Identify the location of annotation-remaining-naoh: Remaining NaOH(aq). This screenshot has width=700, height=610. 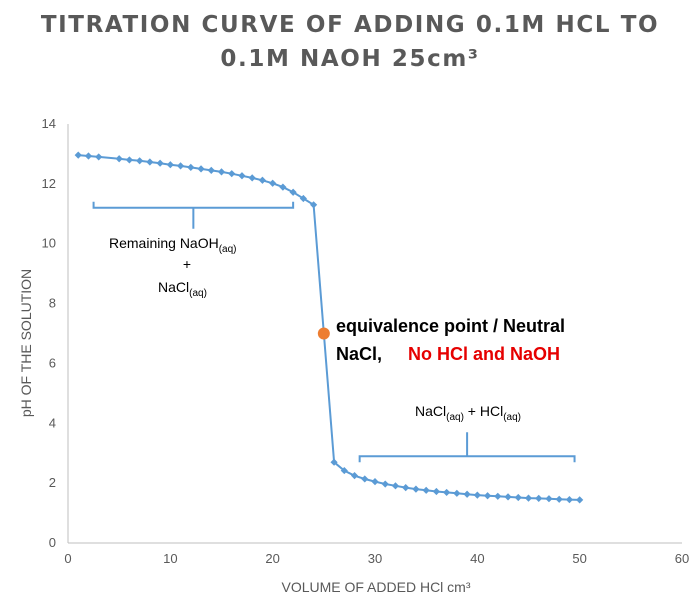
(173, 245).